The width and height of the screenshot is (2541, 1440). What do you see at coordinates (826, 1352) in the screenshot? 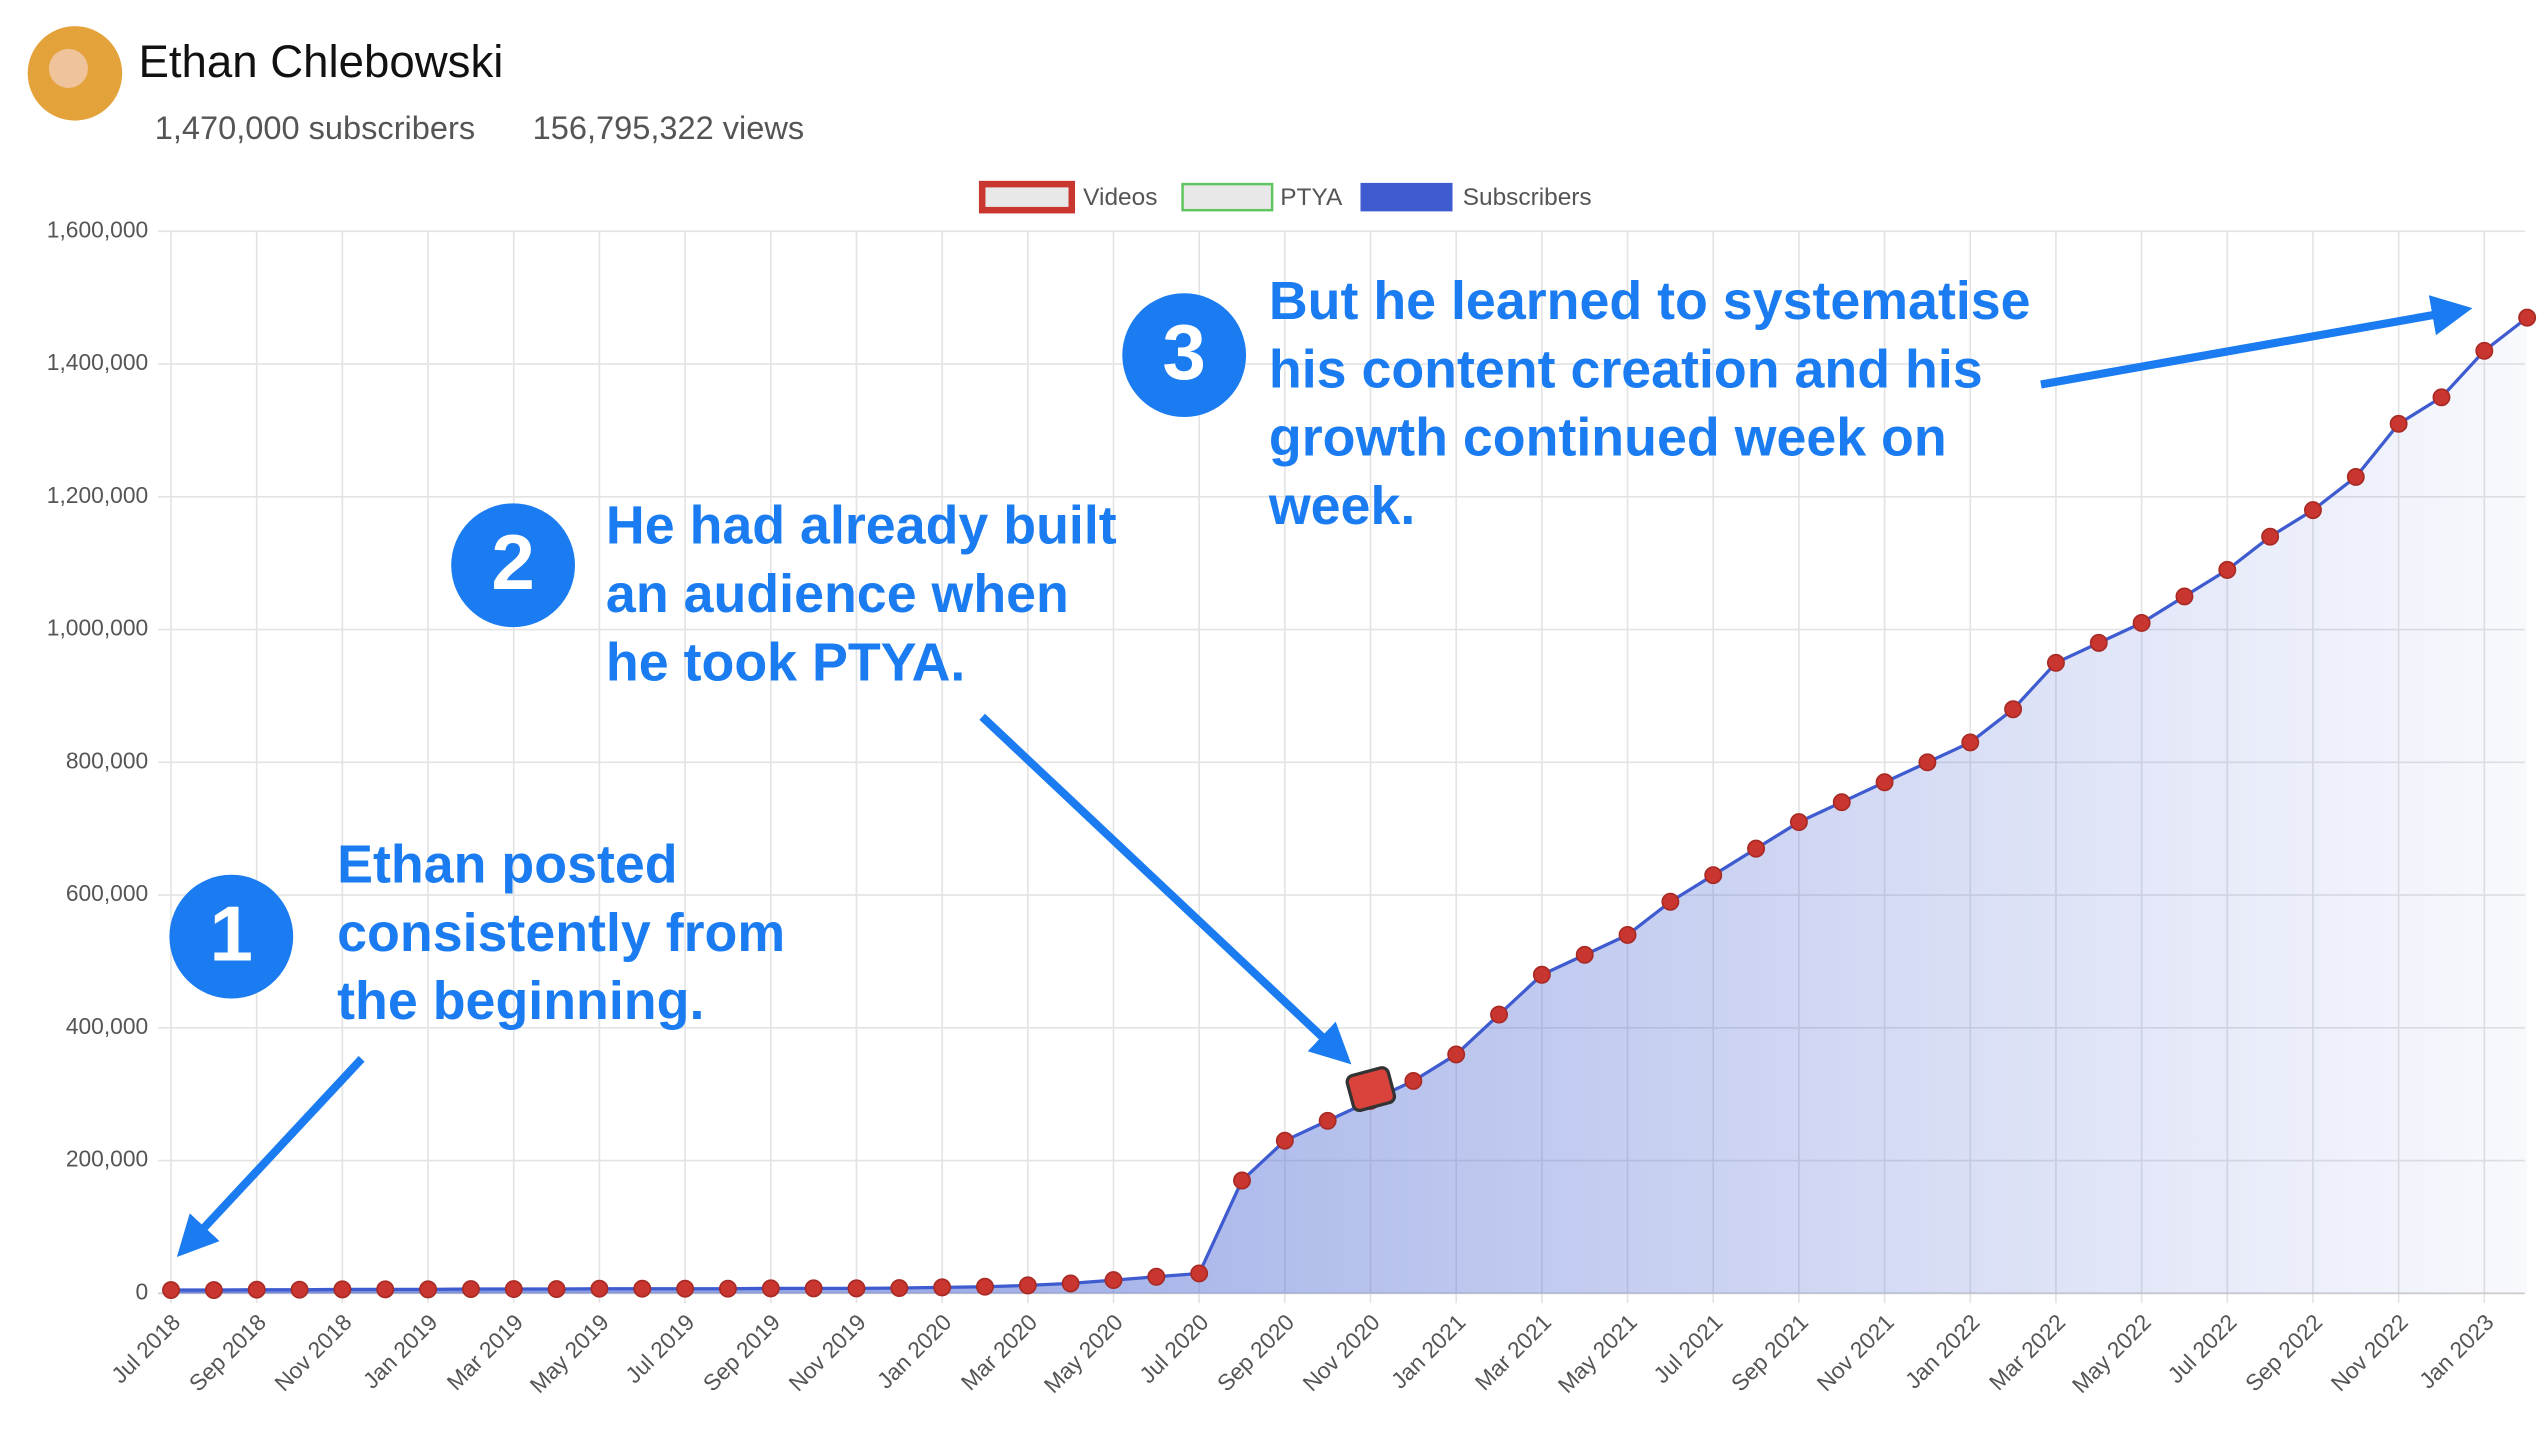
I see `x-tick-label: Nov 2019` at bounding box center [826, 1352].